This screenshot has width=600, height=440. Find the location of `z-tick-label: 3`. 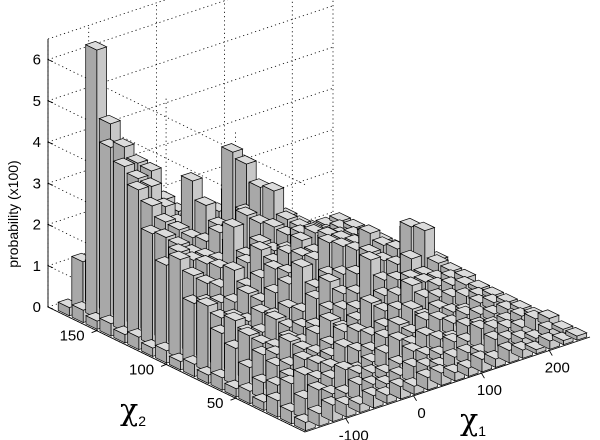

z-tick-label: 3 is located at coordinates (37, 183).